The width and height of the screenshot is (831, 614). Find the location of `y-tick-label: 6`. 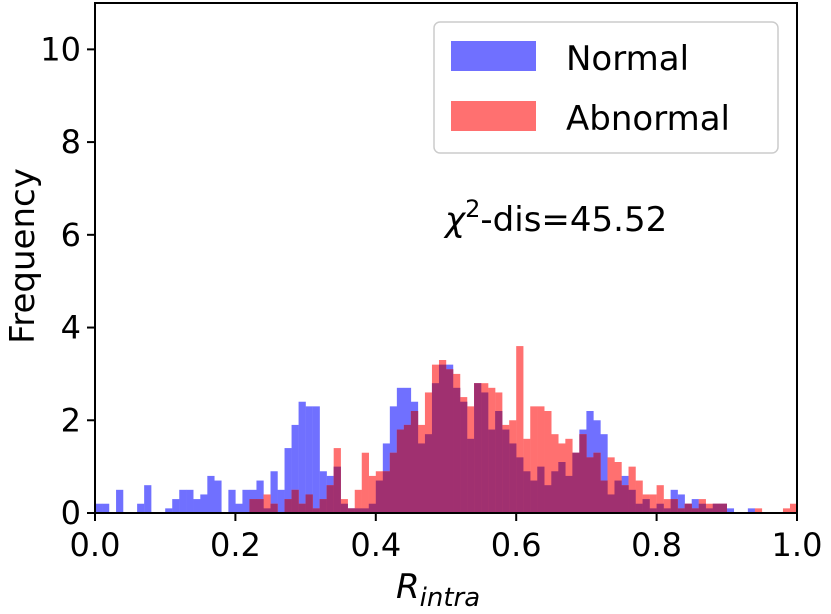

y-tick-label: 6 is located at coordinates (71, 235).